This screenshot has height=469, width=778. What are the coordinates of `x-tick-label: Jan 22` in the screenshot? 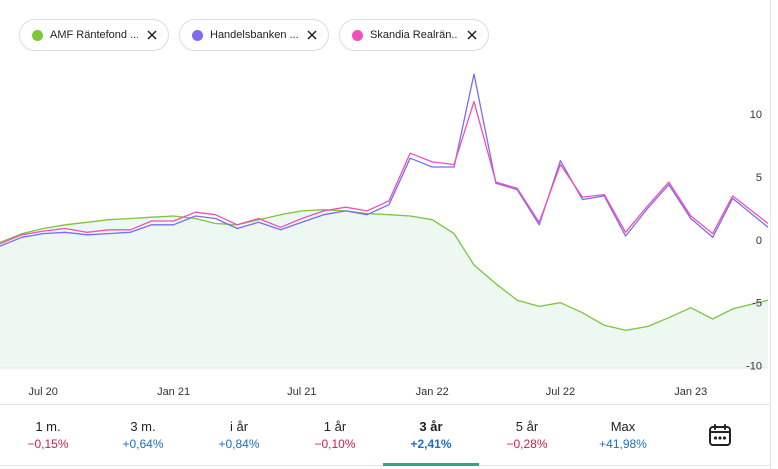 It's located at (432, 392).